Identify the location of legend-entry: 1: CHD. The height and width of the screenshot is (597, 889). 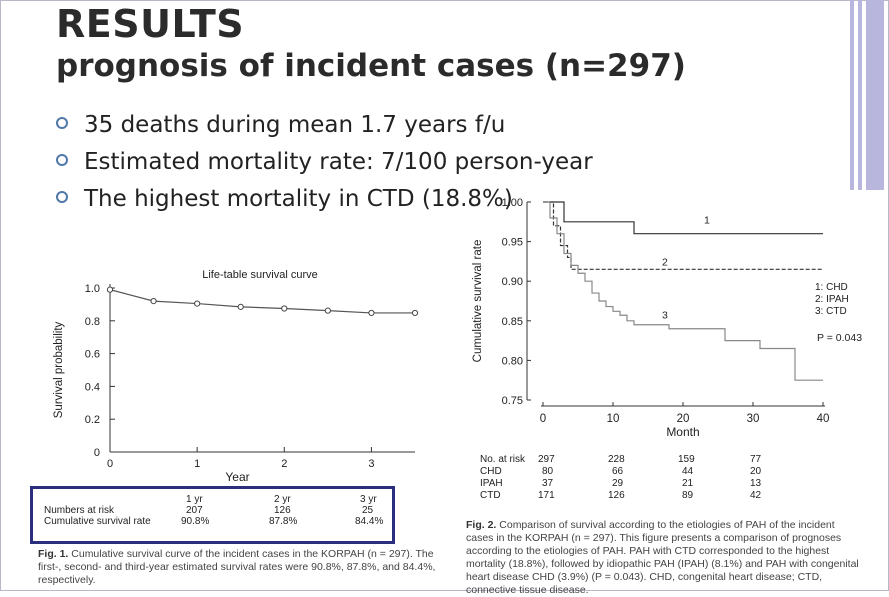
(831, 287).